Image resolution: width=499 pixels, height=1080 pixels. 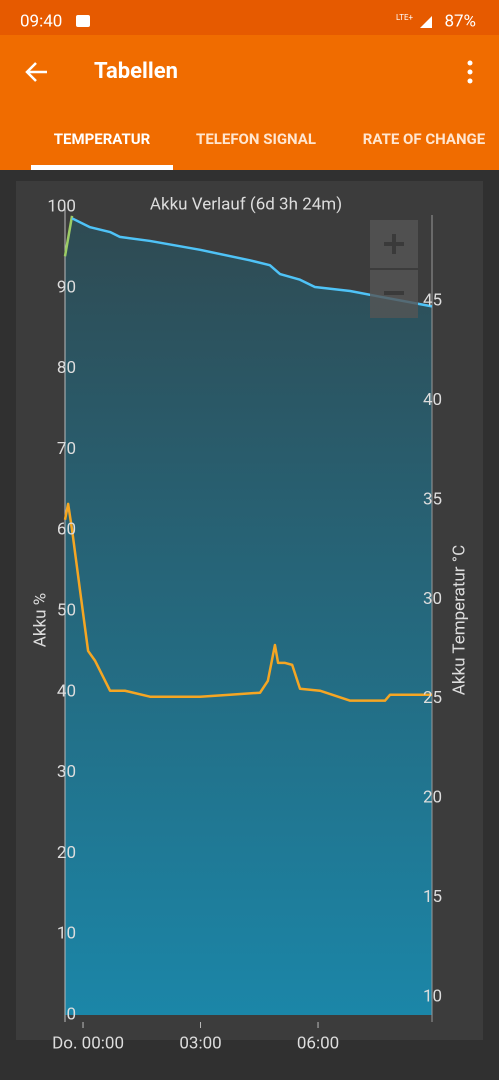 What do you see at coordinates (432, 996) in the screenshot?
I see `y2-tick-label: 10` at bounding box center [432, 996].